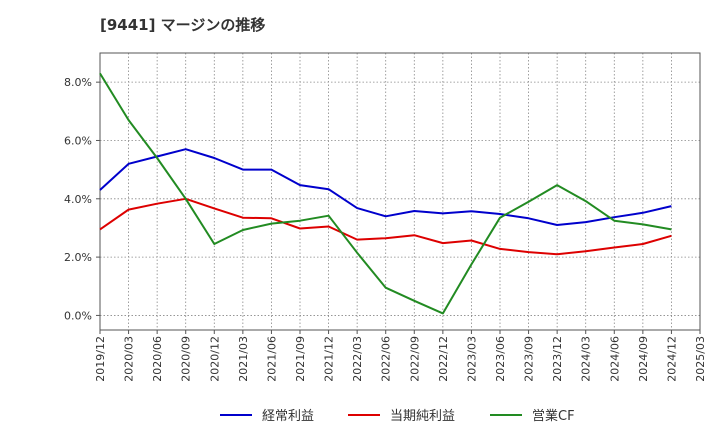 Image resolution: width=720 pixels, height=440 pixels. I want to click on y-tick-label: 2.0%, so click(78, 257).